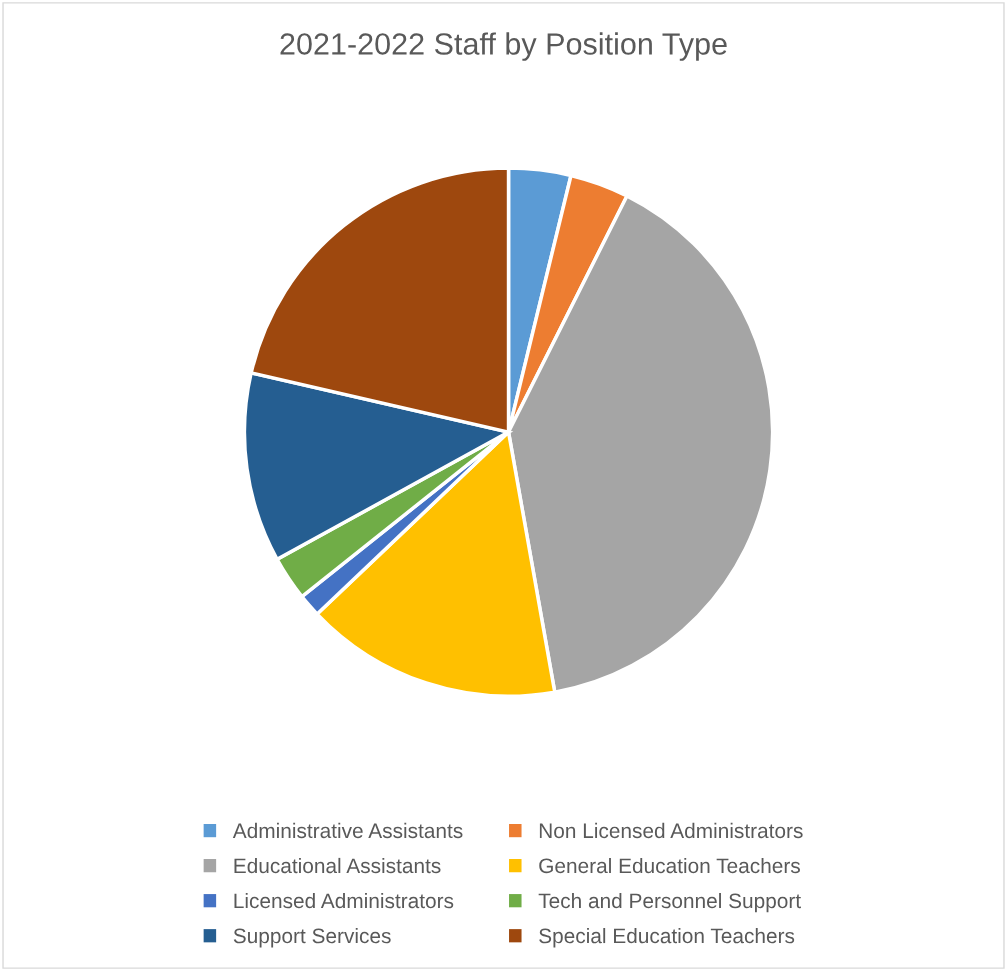 This screenshot has width=1007, height=971. What do you see at coordinates (344, 900) in the screenshot?
I see `legend-label: Licensed Administrators` at bounding box center [344, 900].